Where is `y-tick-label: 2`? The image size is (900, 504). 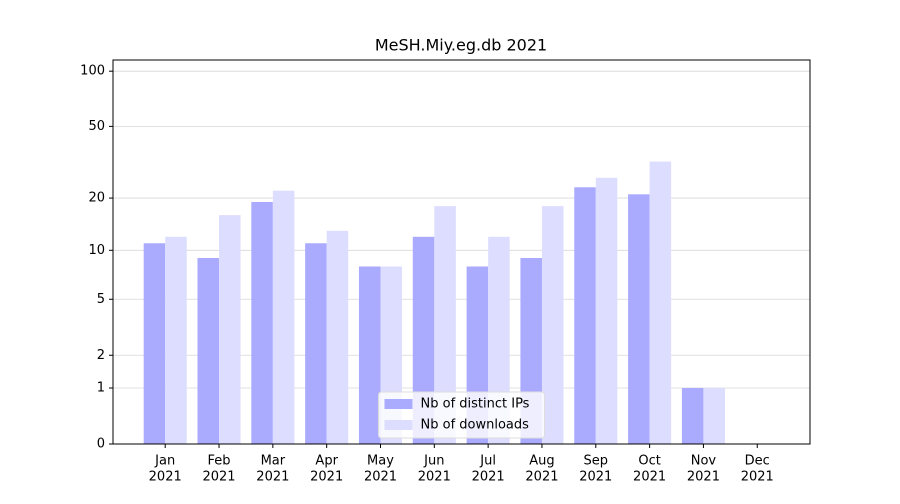 y-tick-label: 2 is located at coordinates (101, 355).